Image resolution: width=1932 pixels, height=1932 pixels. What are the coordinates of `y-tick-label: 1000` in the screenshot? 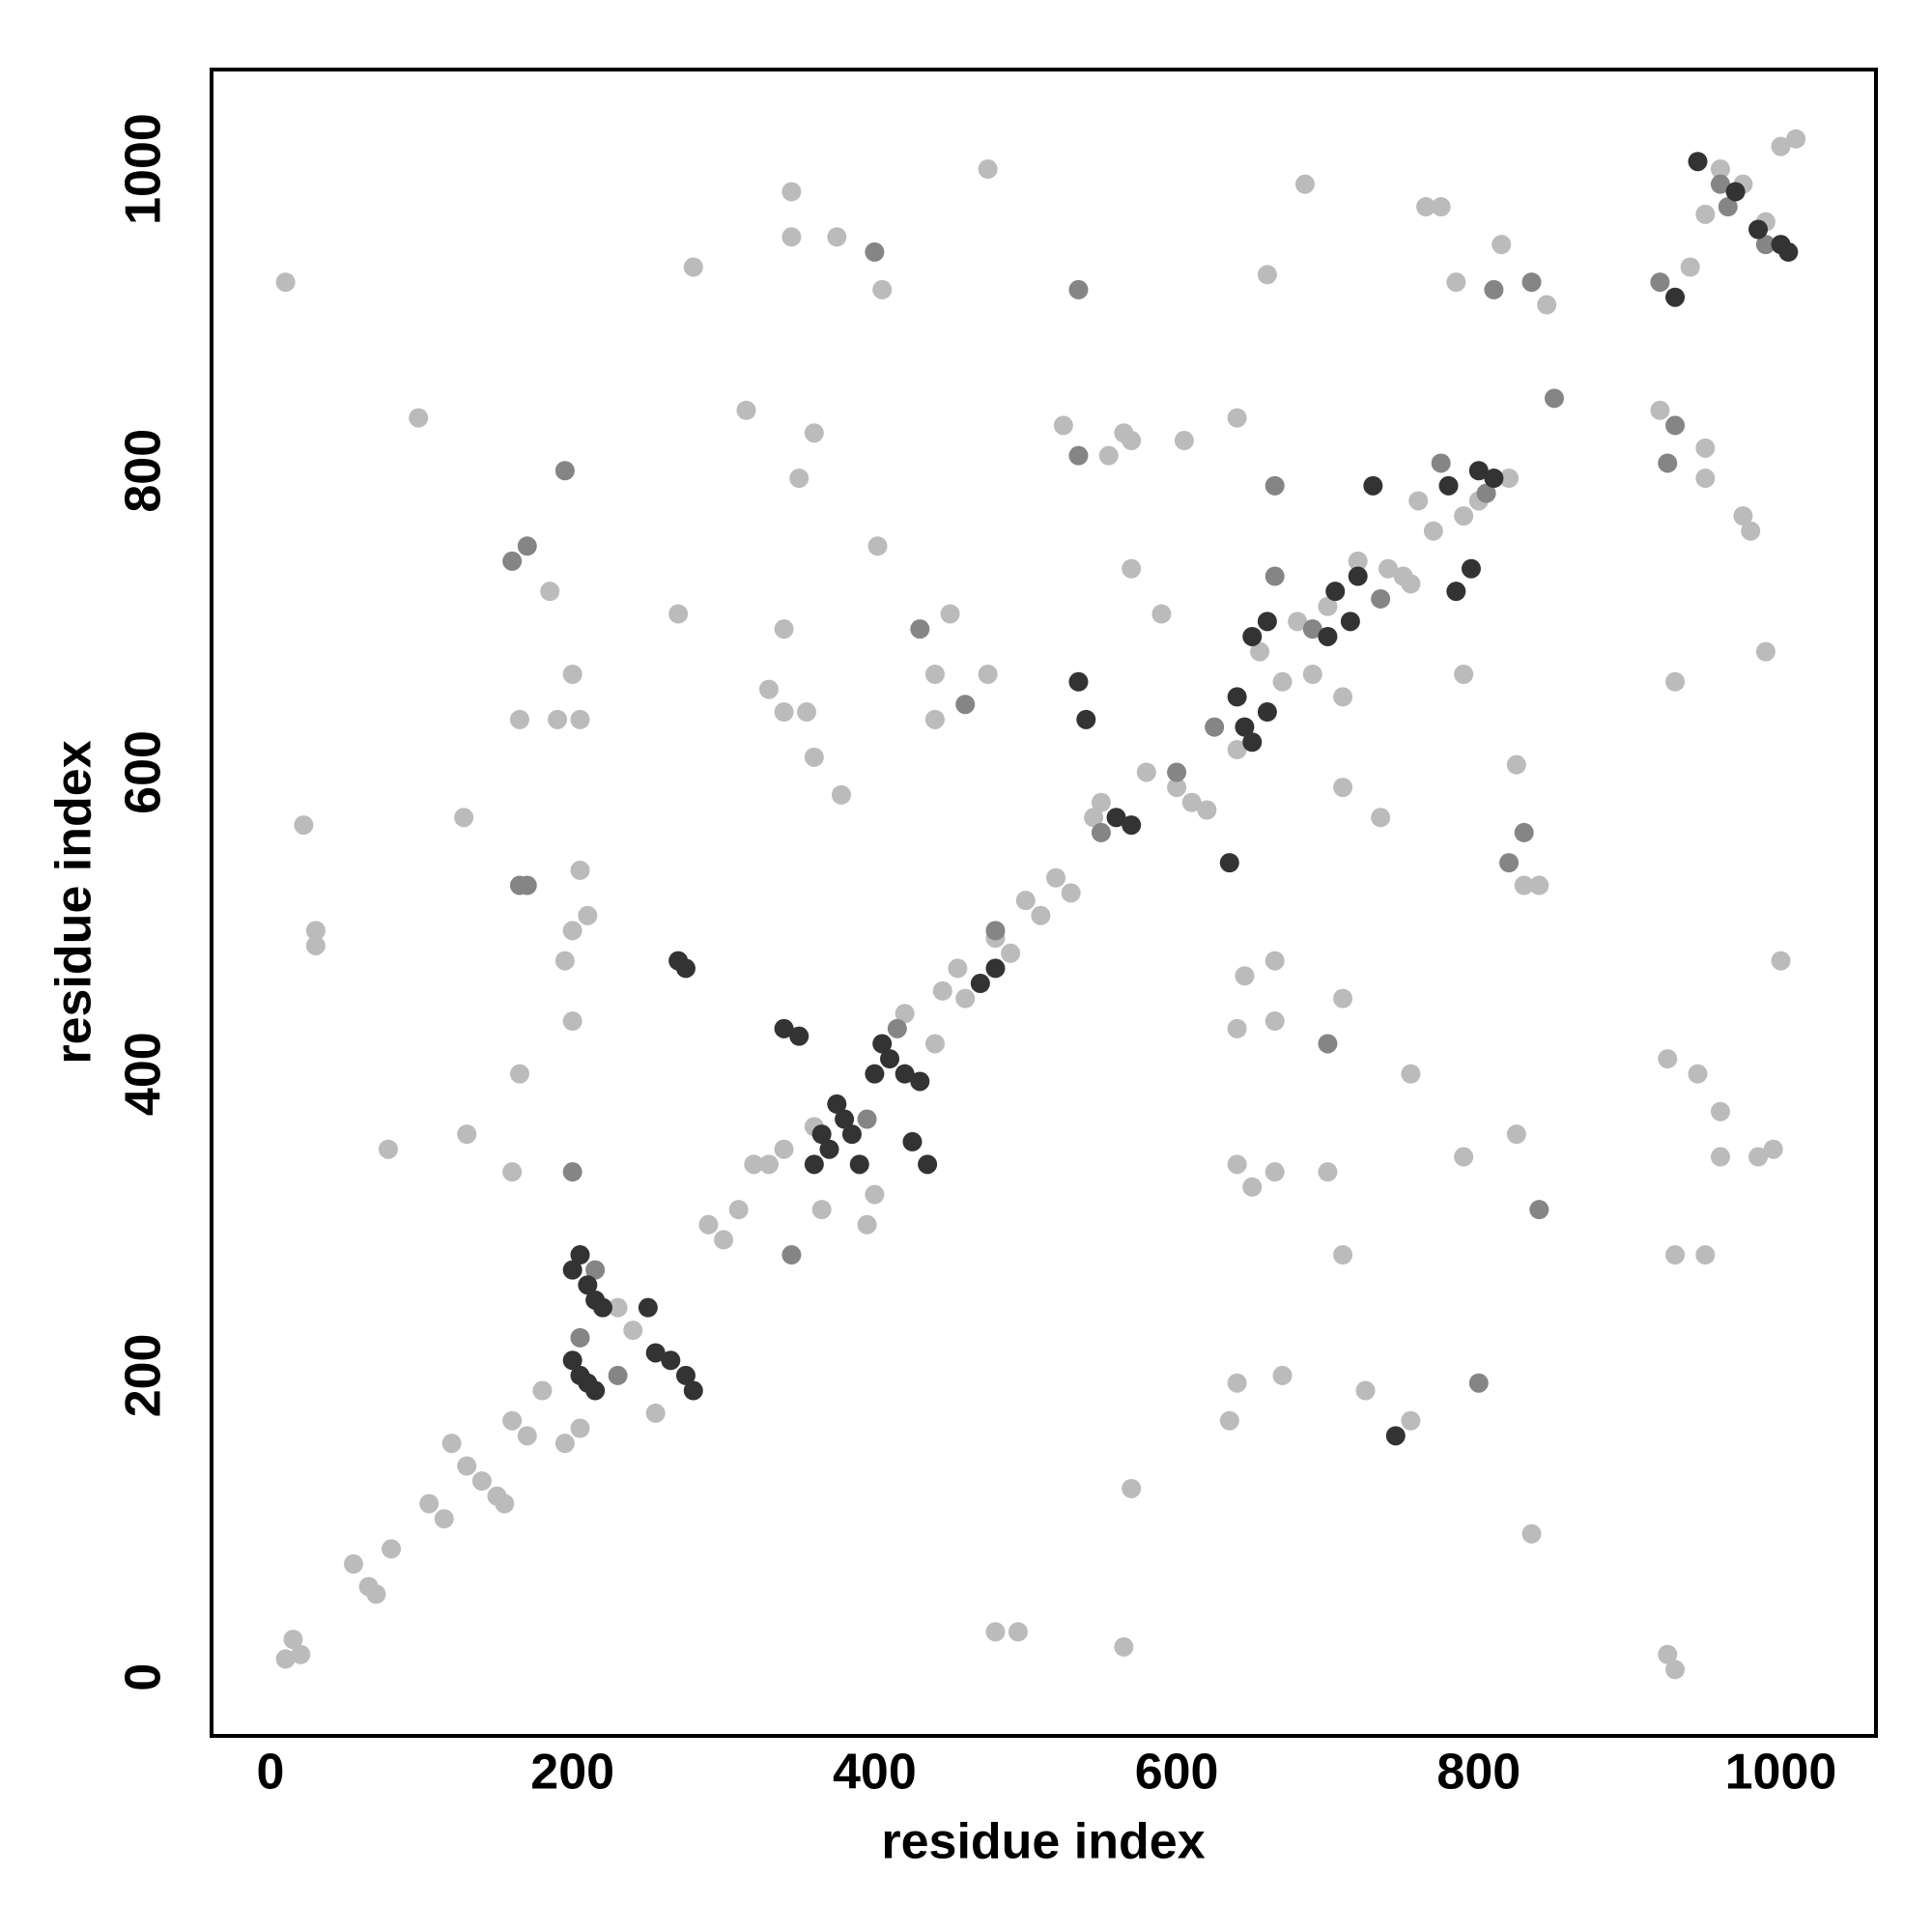 It's located at (144, 169).